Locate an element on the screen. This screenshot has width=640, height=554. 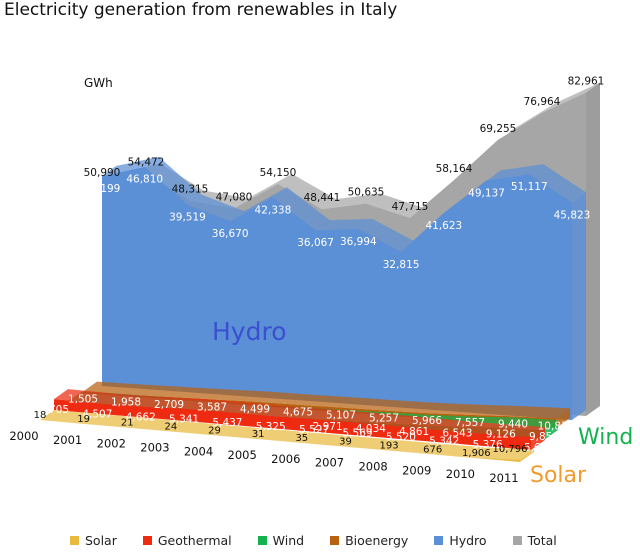
area-side-solar is located at coordinates (527, 455).